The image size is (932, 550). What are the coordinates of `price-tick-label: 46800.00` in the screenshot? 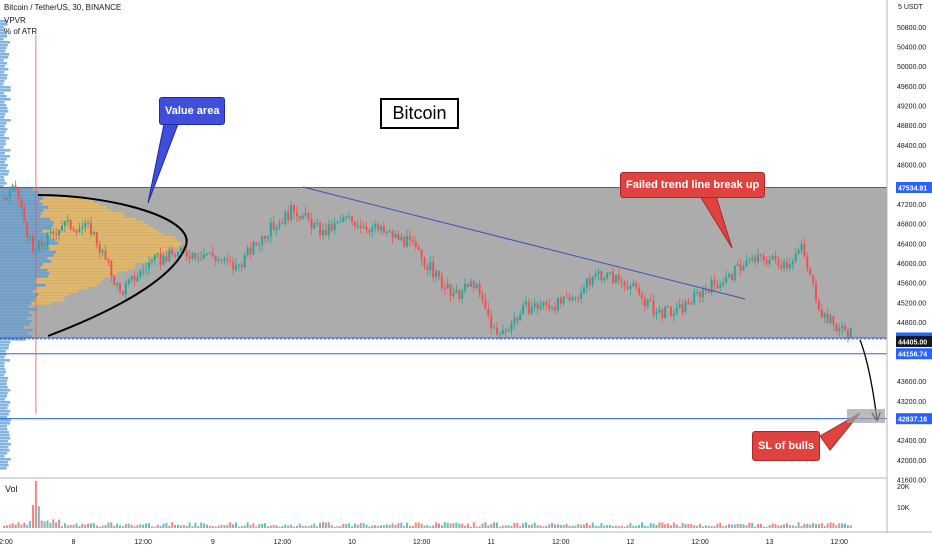 It's located at (911, 225).